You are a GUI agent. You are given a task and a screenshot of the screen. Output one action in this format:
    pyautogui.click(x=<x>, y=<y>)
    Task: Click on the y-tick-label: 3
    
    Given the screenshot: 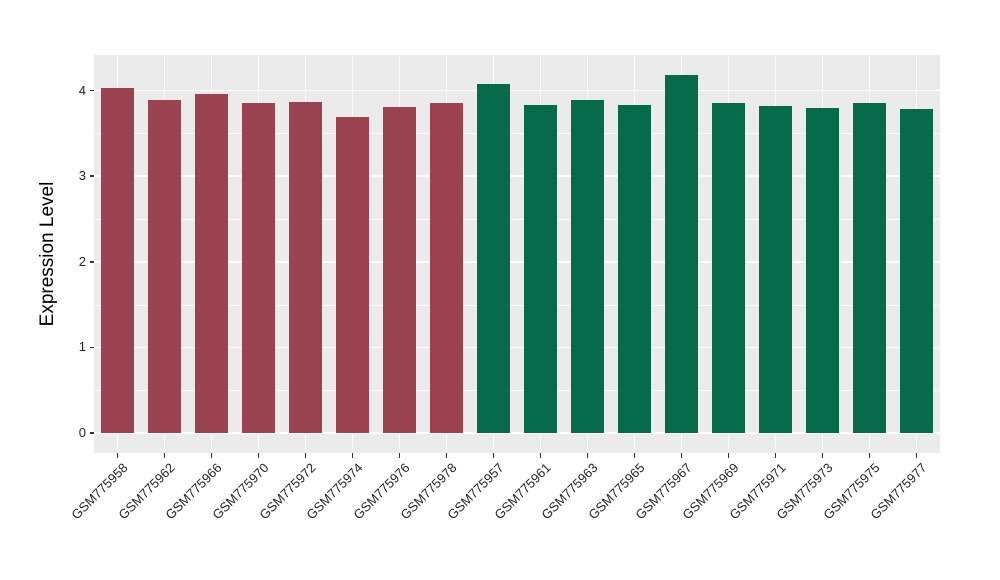 What is the action you would take?
    pyautogui.click(x=82, y=176)
    